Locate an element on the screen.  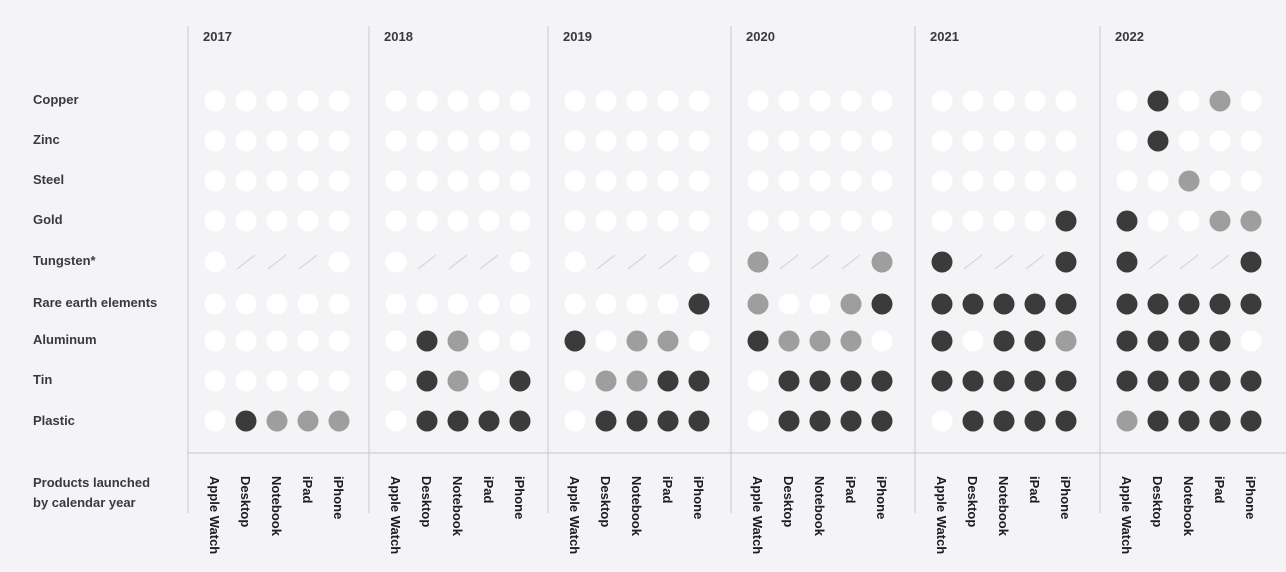
material-label: Copper is located at coordinates (56, 99).